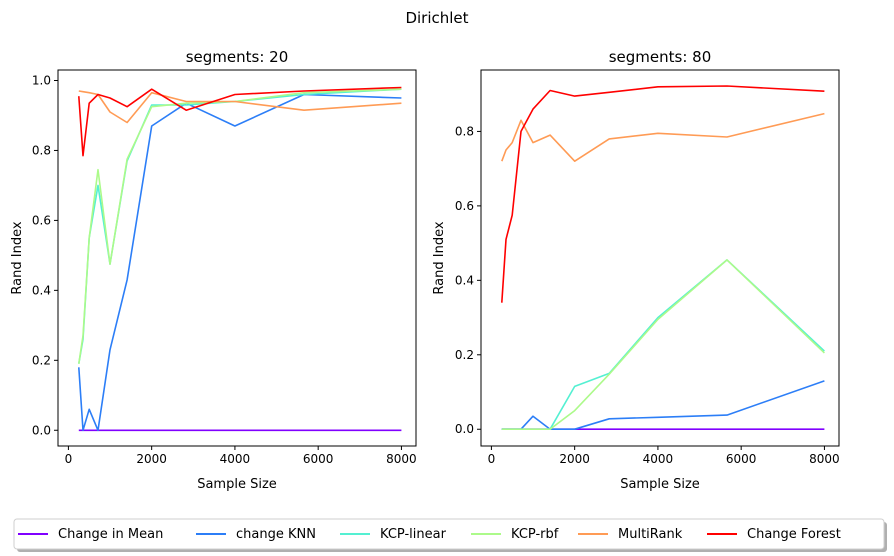  Describe the element at coordinates (650, 534) in the screenshot. I see `legend-label: MultiRank` at that location.